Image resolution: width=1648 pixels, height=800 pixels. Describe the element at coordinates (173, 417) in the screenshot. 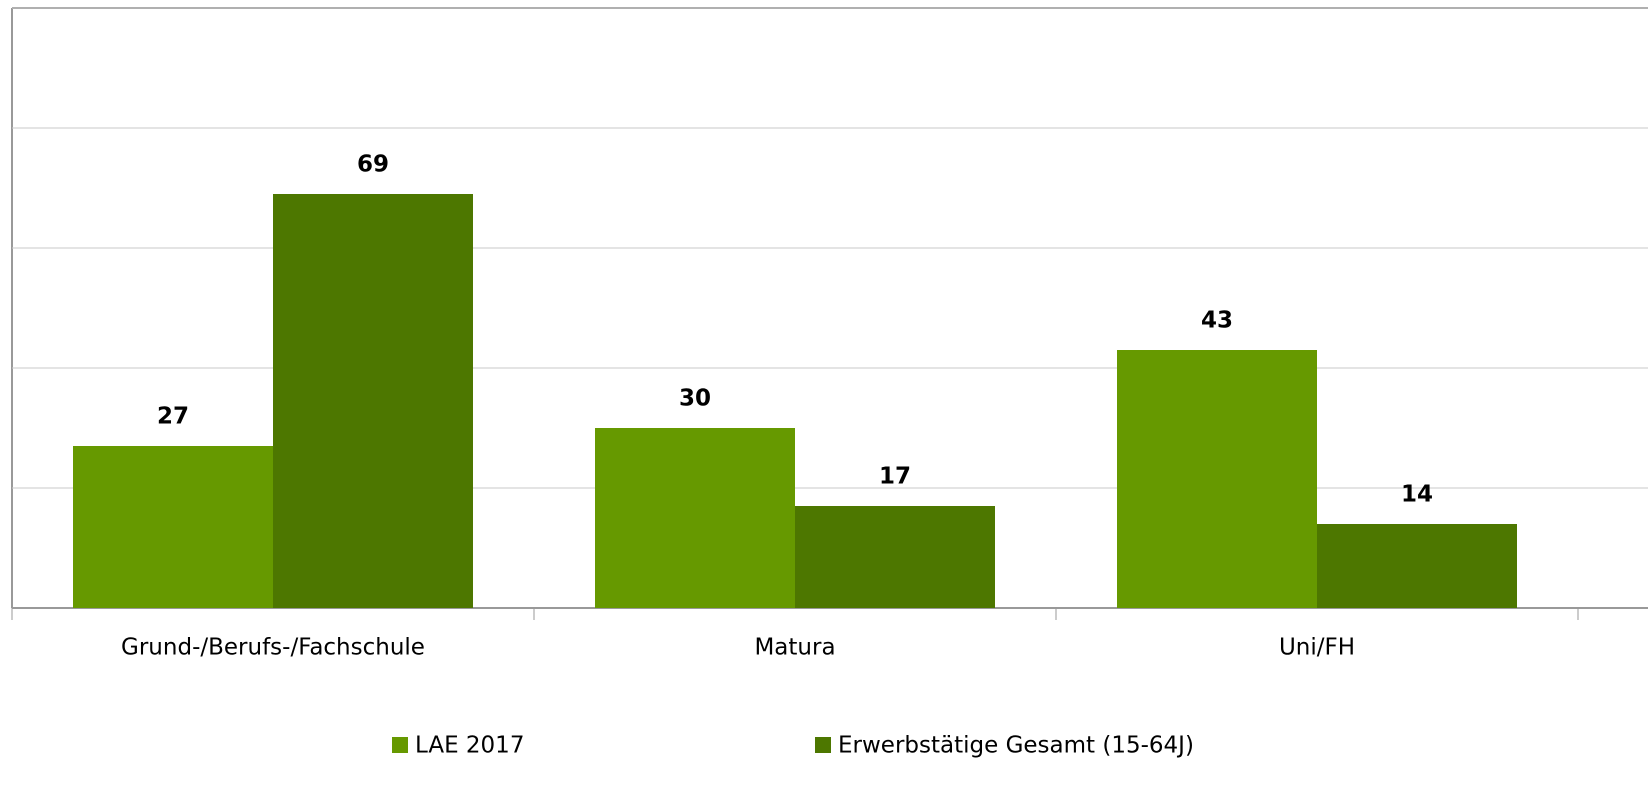

I see `data-label: 27` at that location.